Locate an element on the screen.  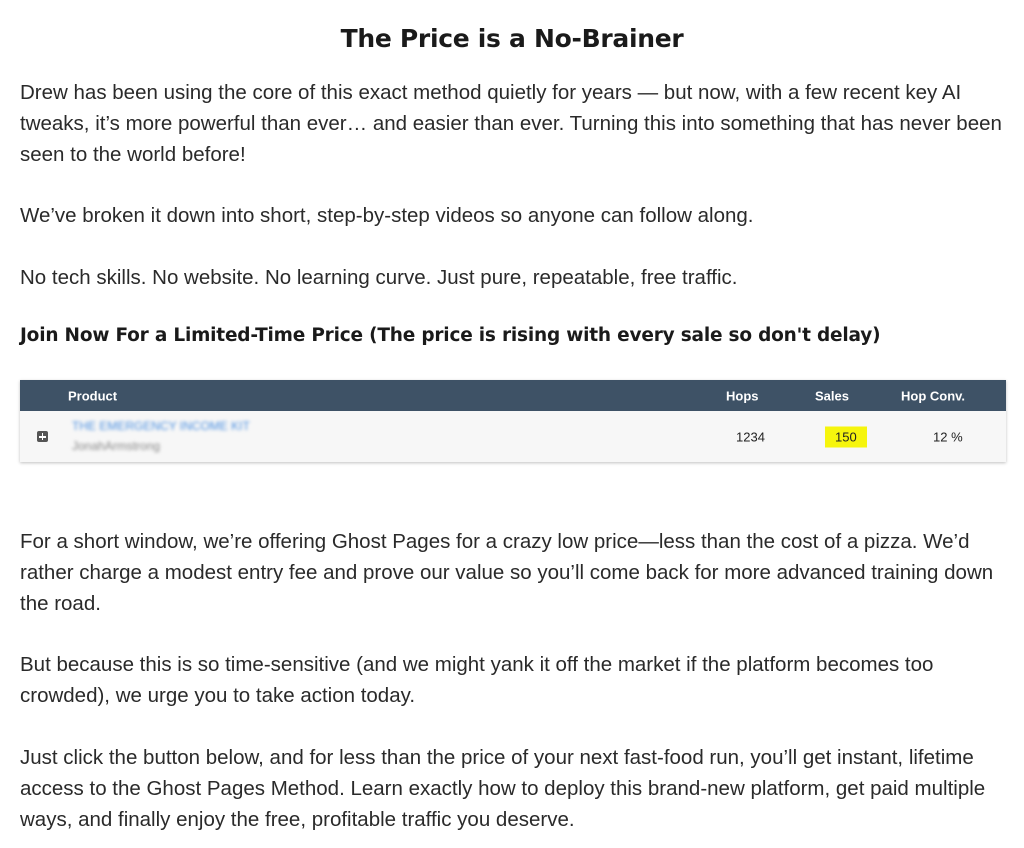
table-header: Product Hops Sales Hop Conv. is located at coordinates (513, 395).